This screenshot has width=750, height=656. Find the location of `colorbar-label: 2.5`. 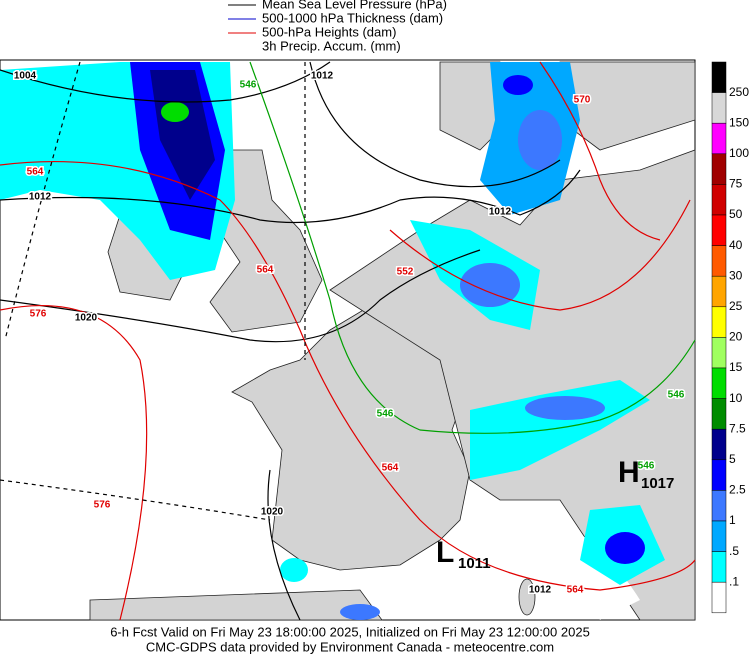

colorbar-label: 2.5 is located at coordinates (737, 490).